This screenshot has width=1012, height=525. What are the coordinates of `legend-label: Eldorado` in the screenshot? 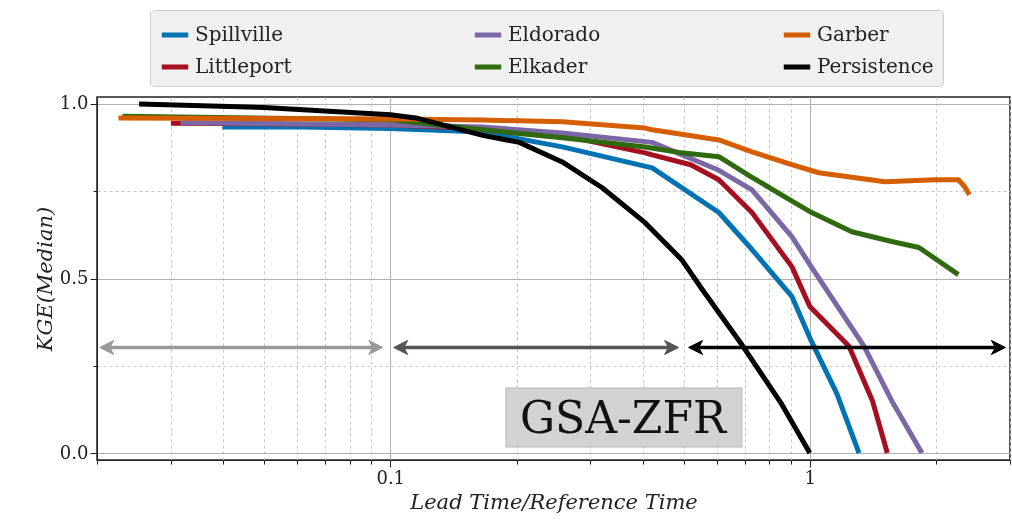 It's located at (554, 34).